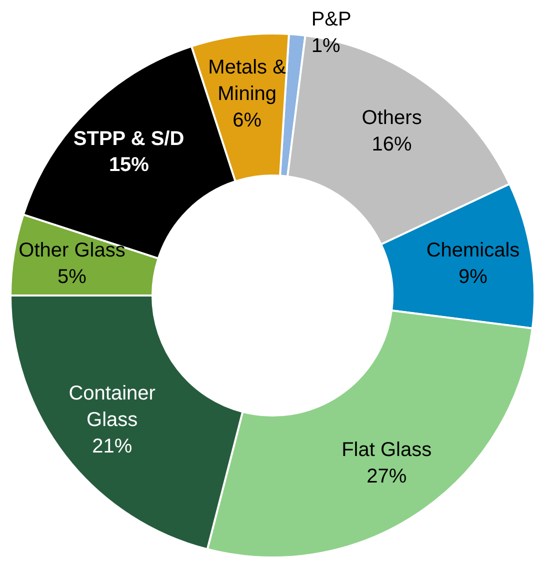  What do you see at coordinates (473, 277) in the screenshot?
I see `data-label: 9%` at bounding box center [473, 277].